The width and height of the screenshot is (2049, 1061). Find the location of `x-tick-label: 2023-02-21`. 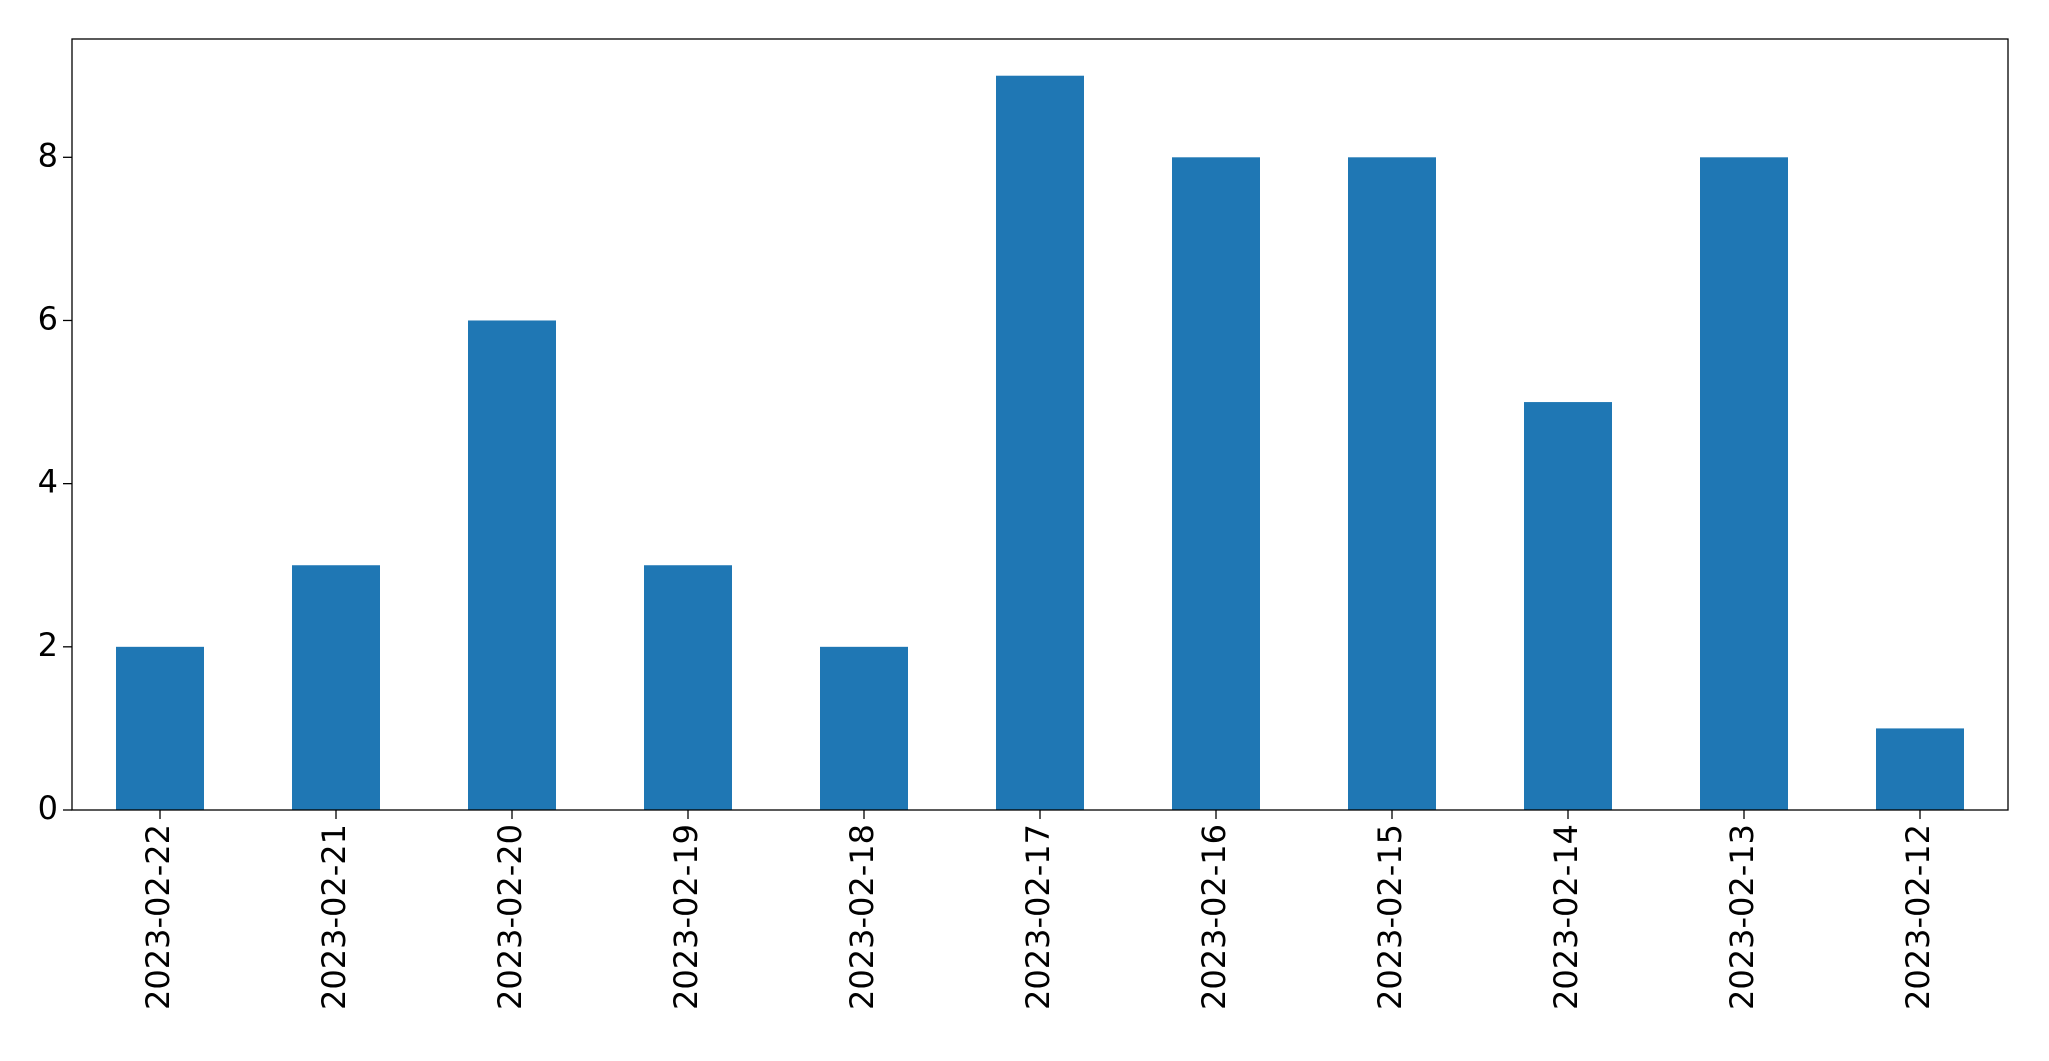

x-tick-label: 2023-02-21 is located at coordinates (334, 917).